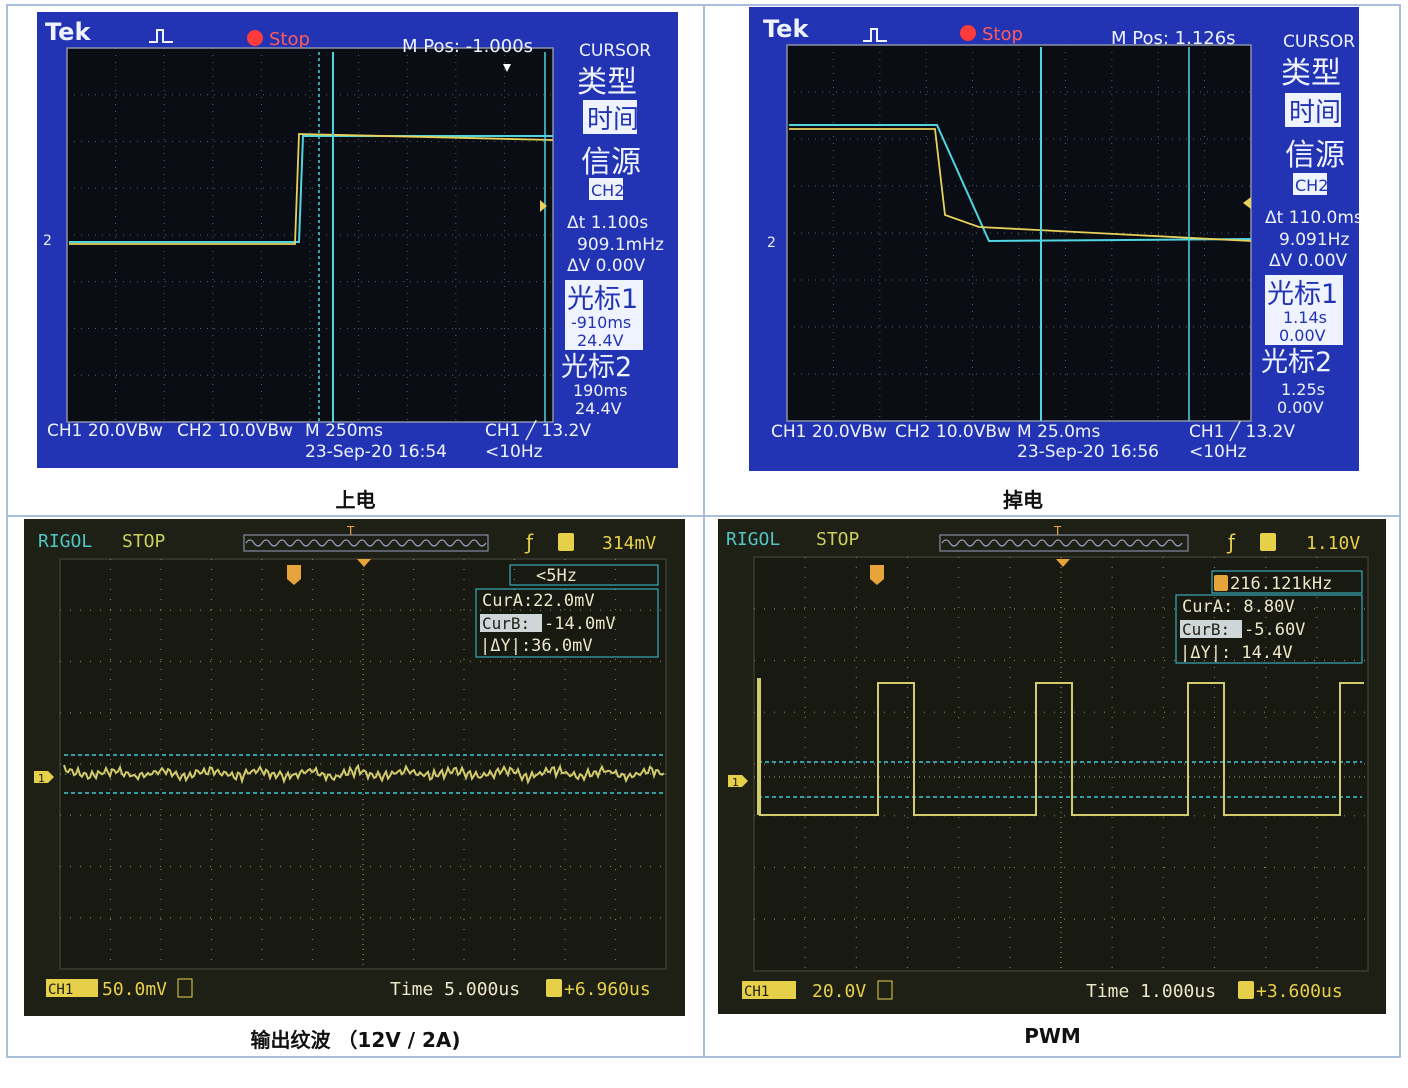 This screenshot has height=1088, width=1408. What do you see at coordinates (620, 245) in the screenshot?
I see `inverse-delta-t: 909.1mHz` at bounding box center [620, 245].